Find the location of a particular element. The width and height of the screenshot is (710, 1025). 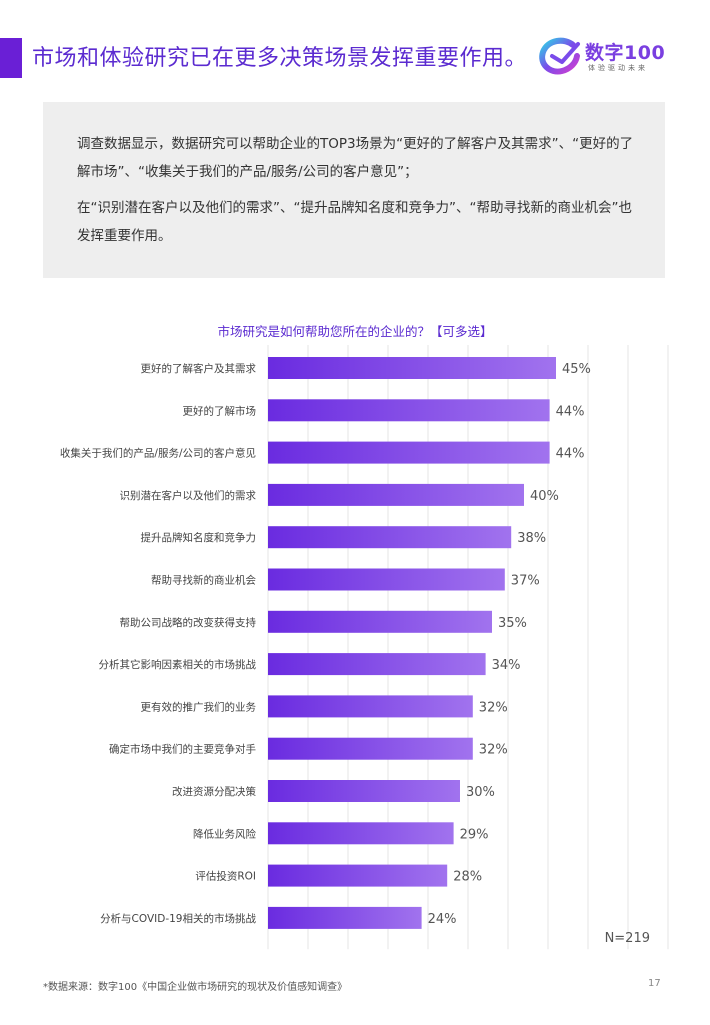

bar-value-label: 28% is located at coordinates (467, 877).